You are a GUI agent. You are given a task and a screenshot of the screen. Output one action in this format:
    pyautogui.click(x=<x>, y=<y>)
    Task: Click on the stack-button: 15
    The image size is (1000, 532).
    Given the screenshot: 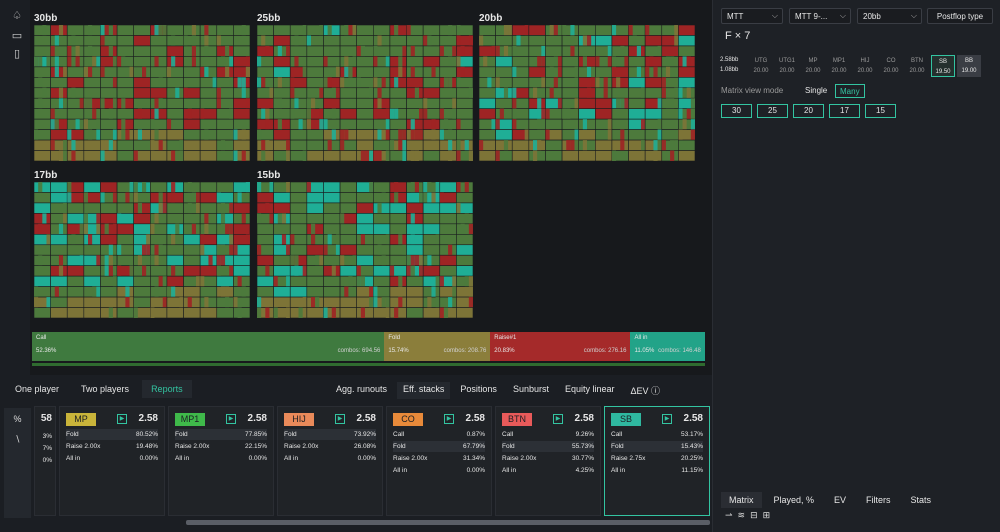 What is the action you would take?
    pyautogui.click(x=880, y=111)
    